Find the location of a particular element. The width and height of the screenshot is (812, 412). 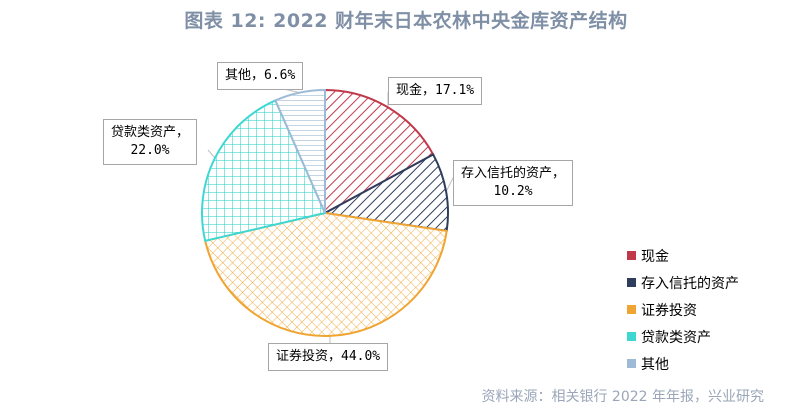

data-label-securities: 证券投资，44.0% is located at coordinates (328, 357).